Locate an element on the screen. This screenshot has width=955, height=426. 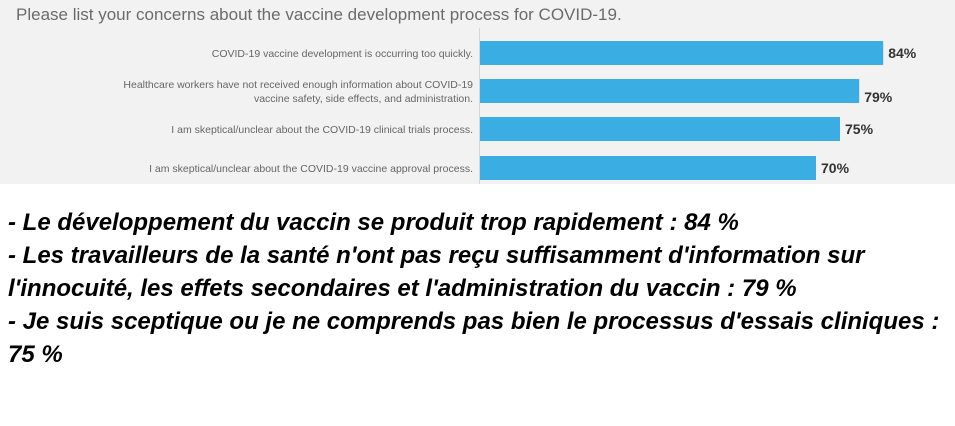
value-label-4: 70% is located at coordinates (835, 168).